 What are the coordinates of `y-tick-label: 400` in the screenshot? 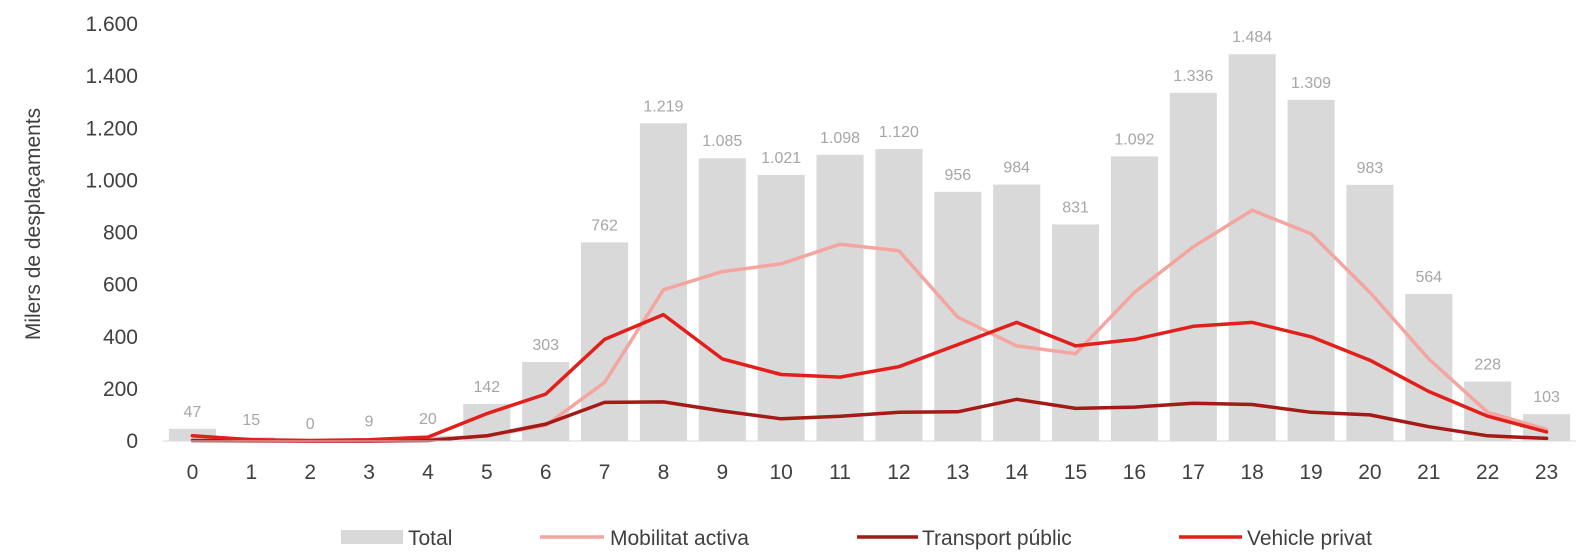 It's located at (120, 337).